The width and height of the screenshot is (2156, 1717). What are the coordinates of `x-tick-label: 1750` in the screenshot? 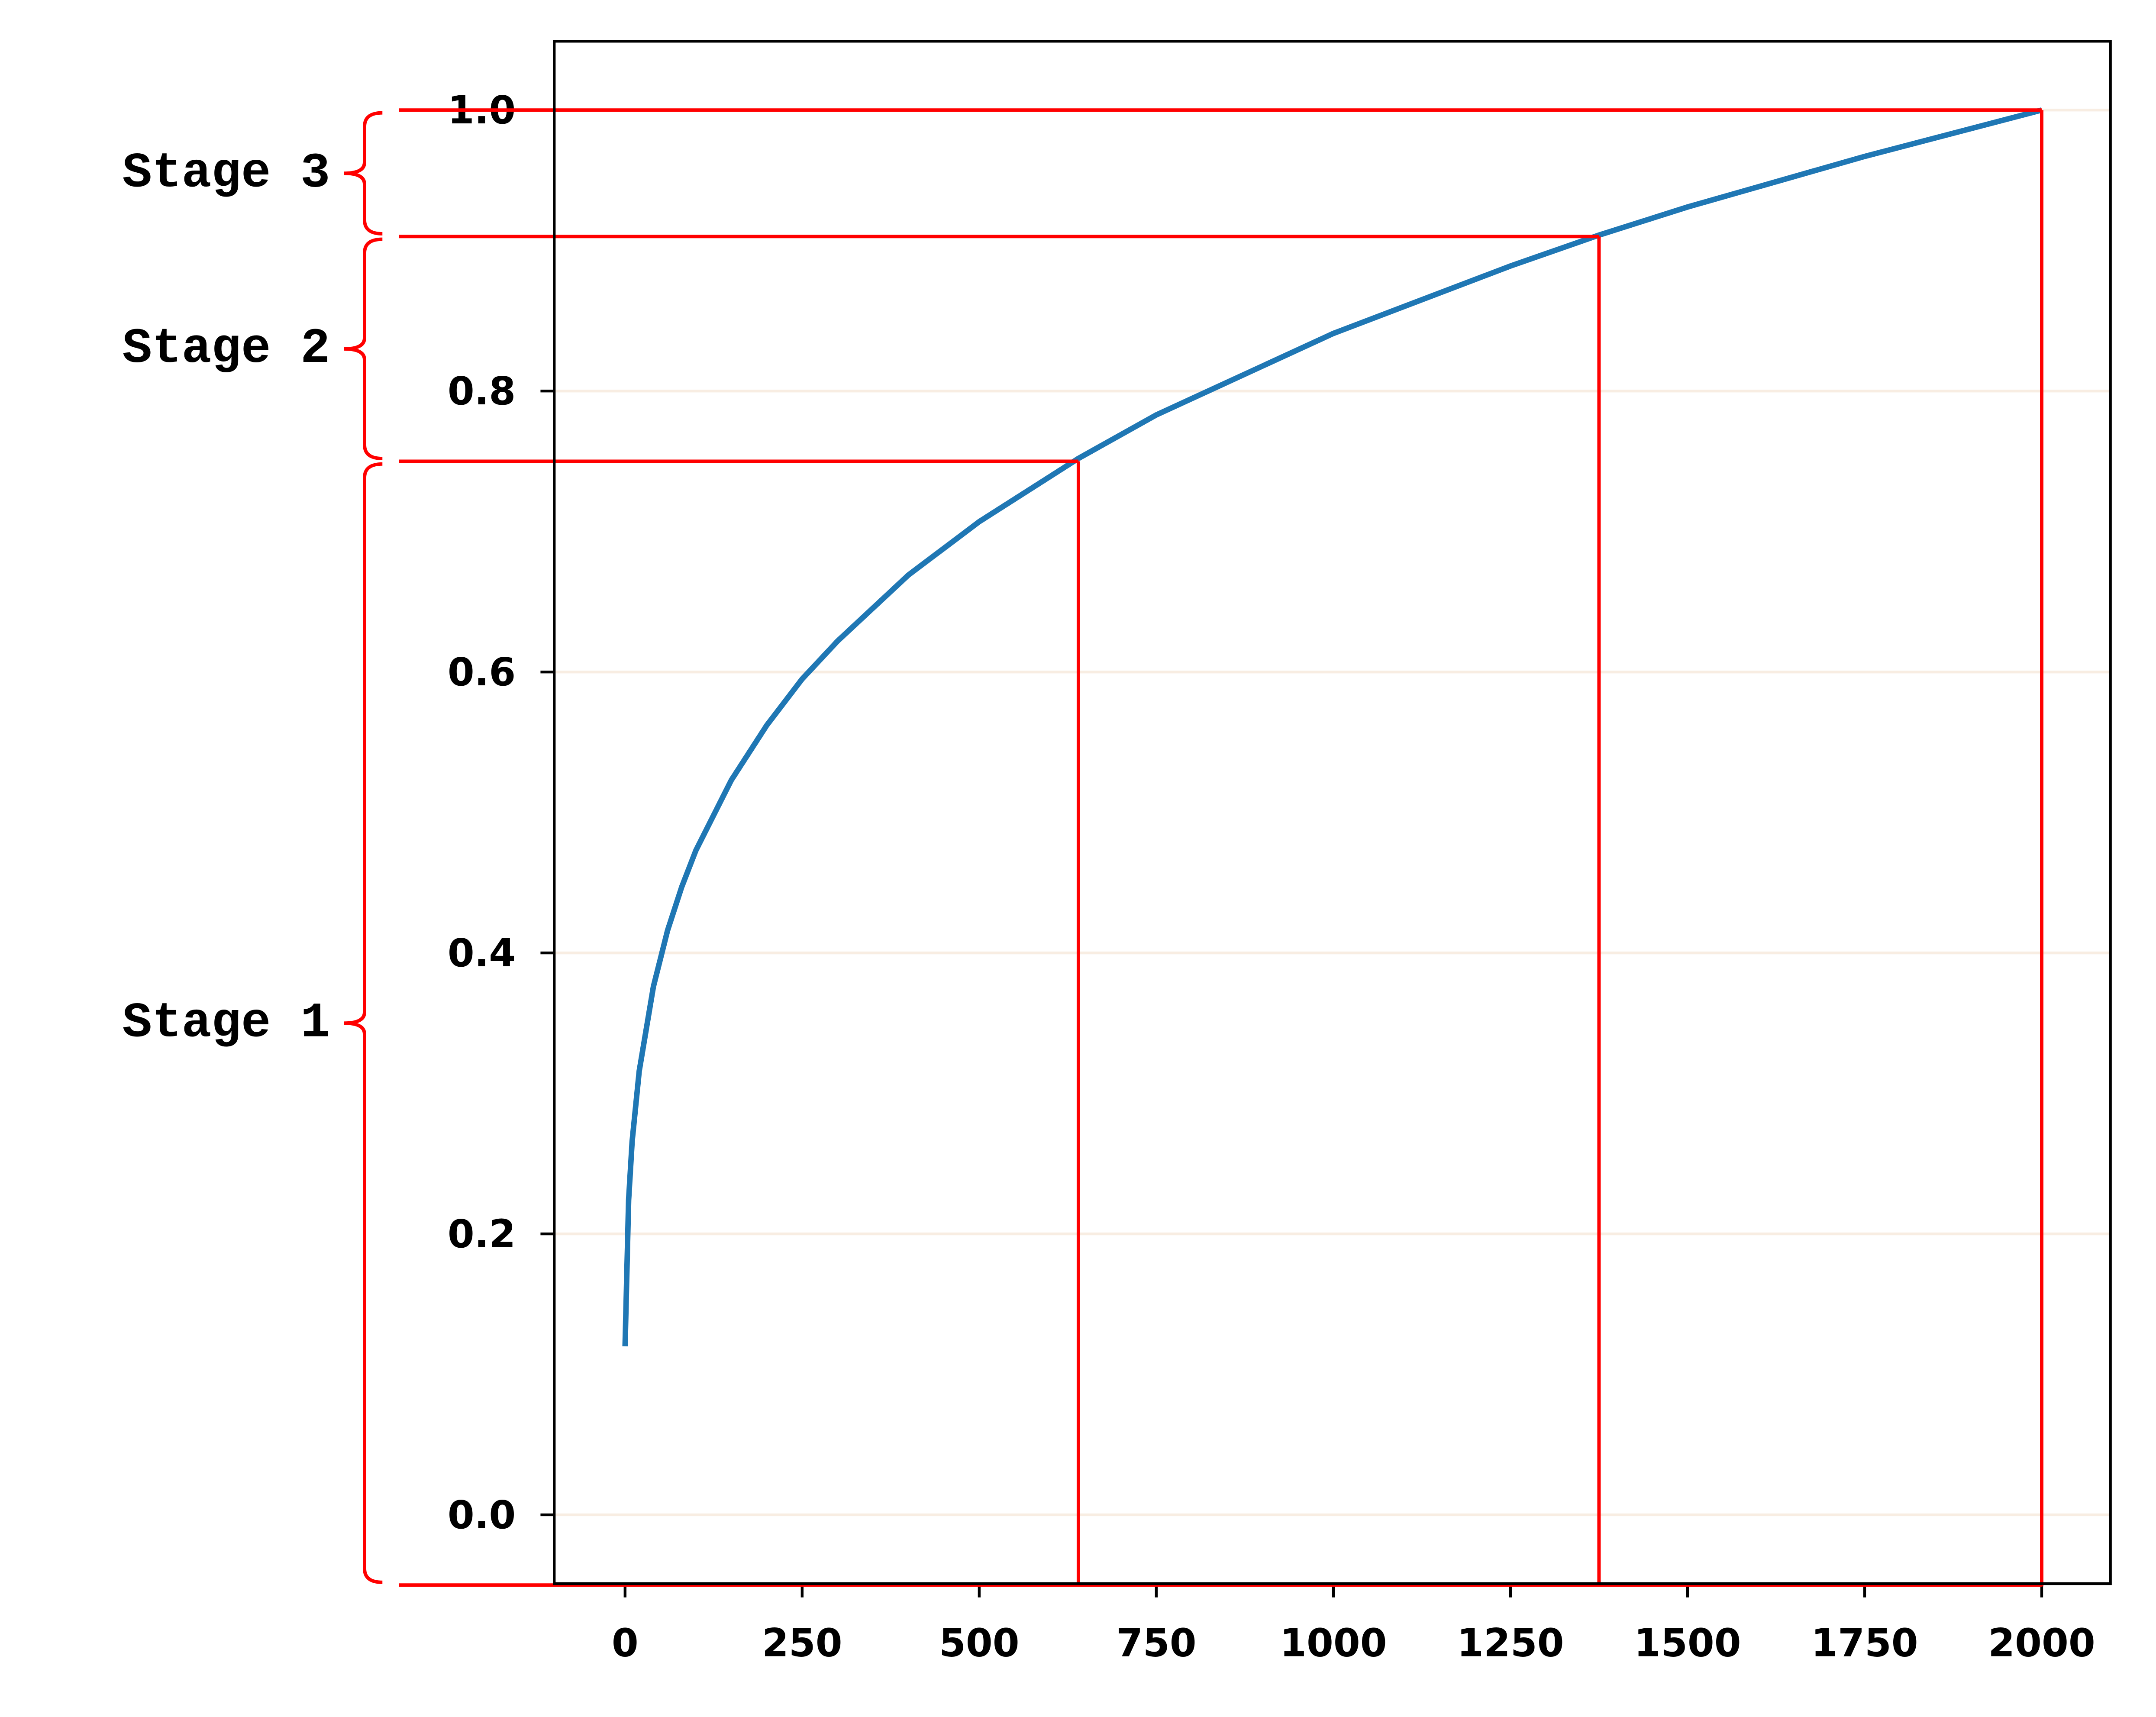 It's located at (1865, 1642).